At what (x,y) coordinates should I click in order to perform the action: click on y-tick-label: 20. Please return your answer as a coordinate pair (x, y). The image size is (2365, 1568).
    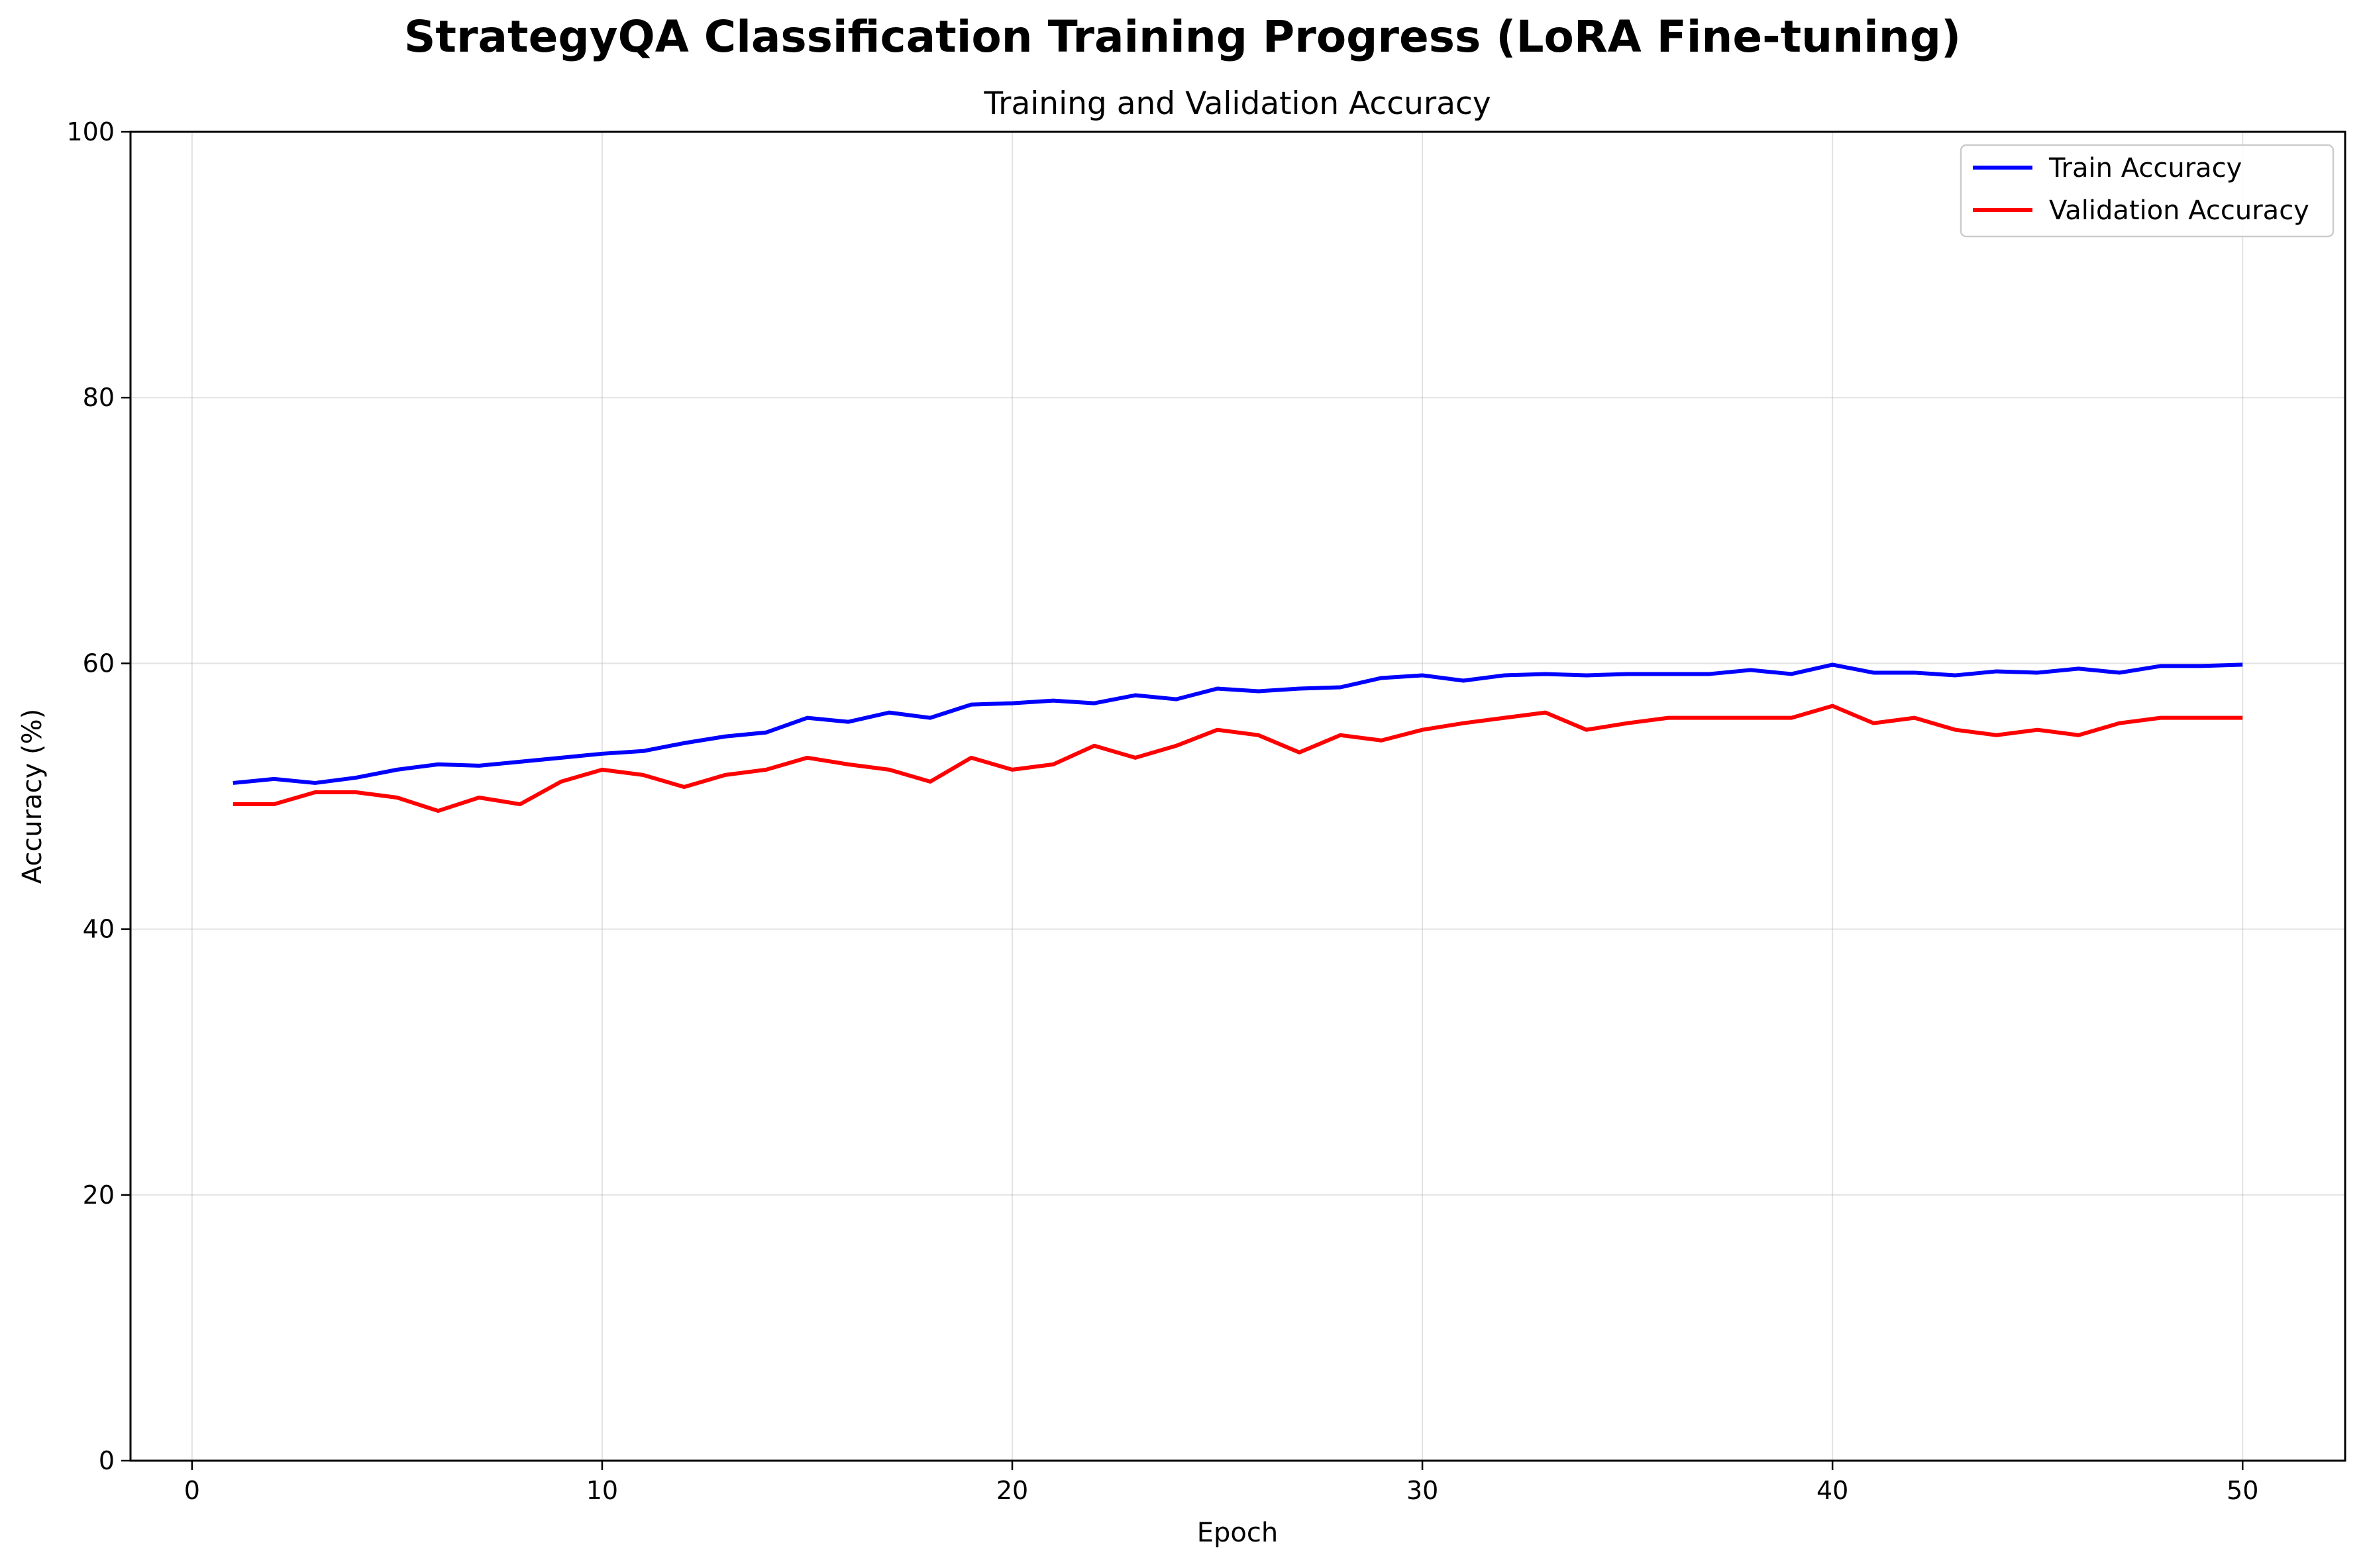
    Looking at the image, I should click on (99, 1195).